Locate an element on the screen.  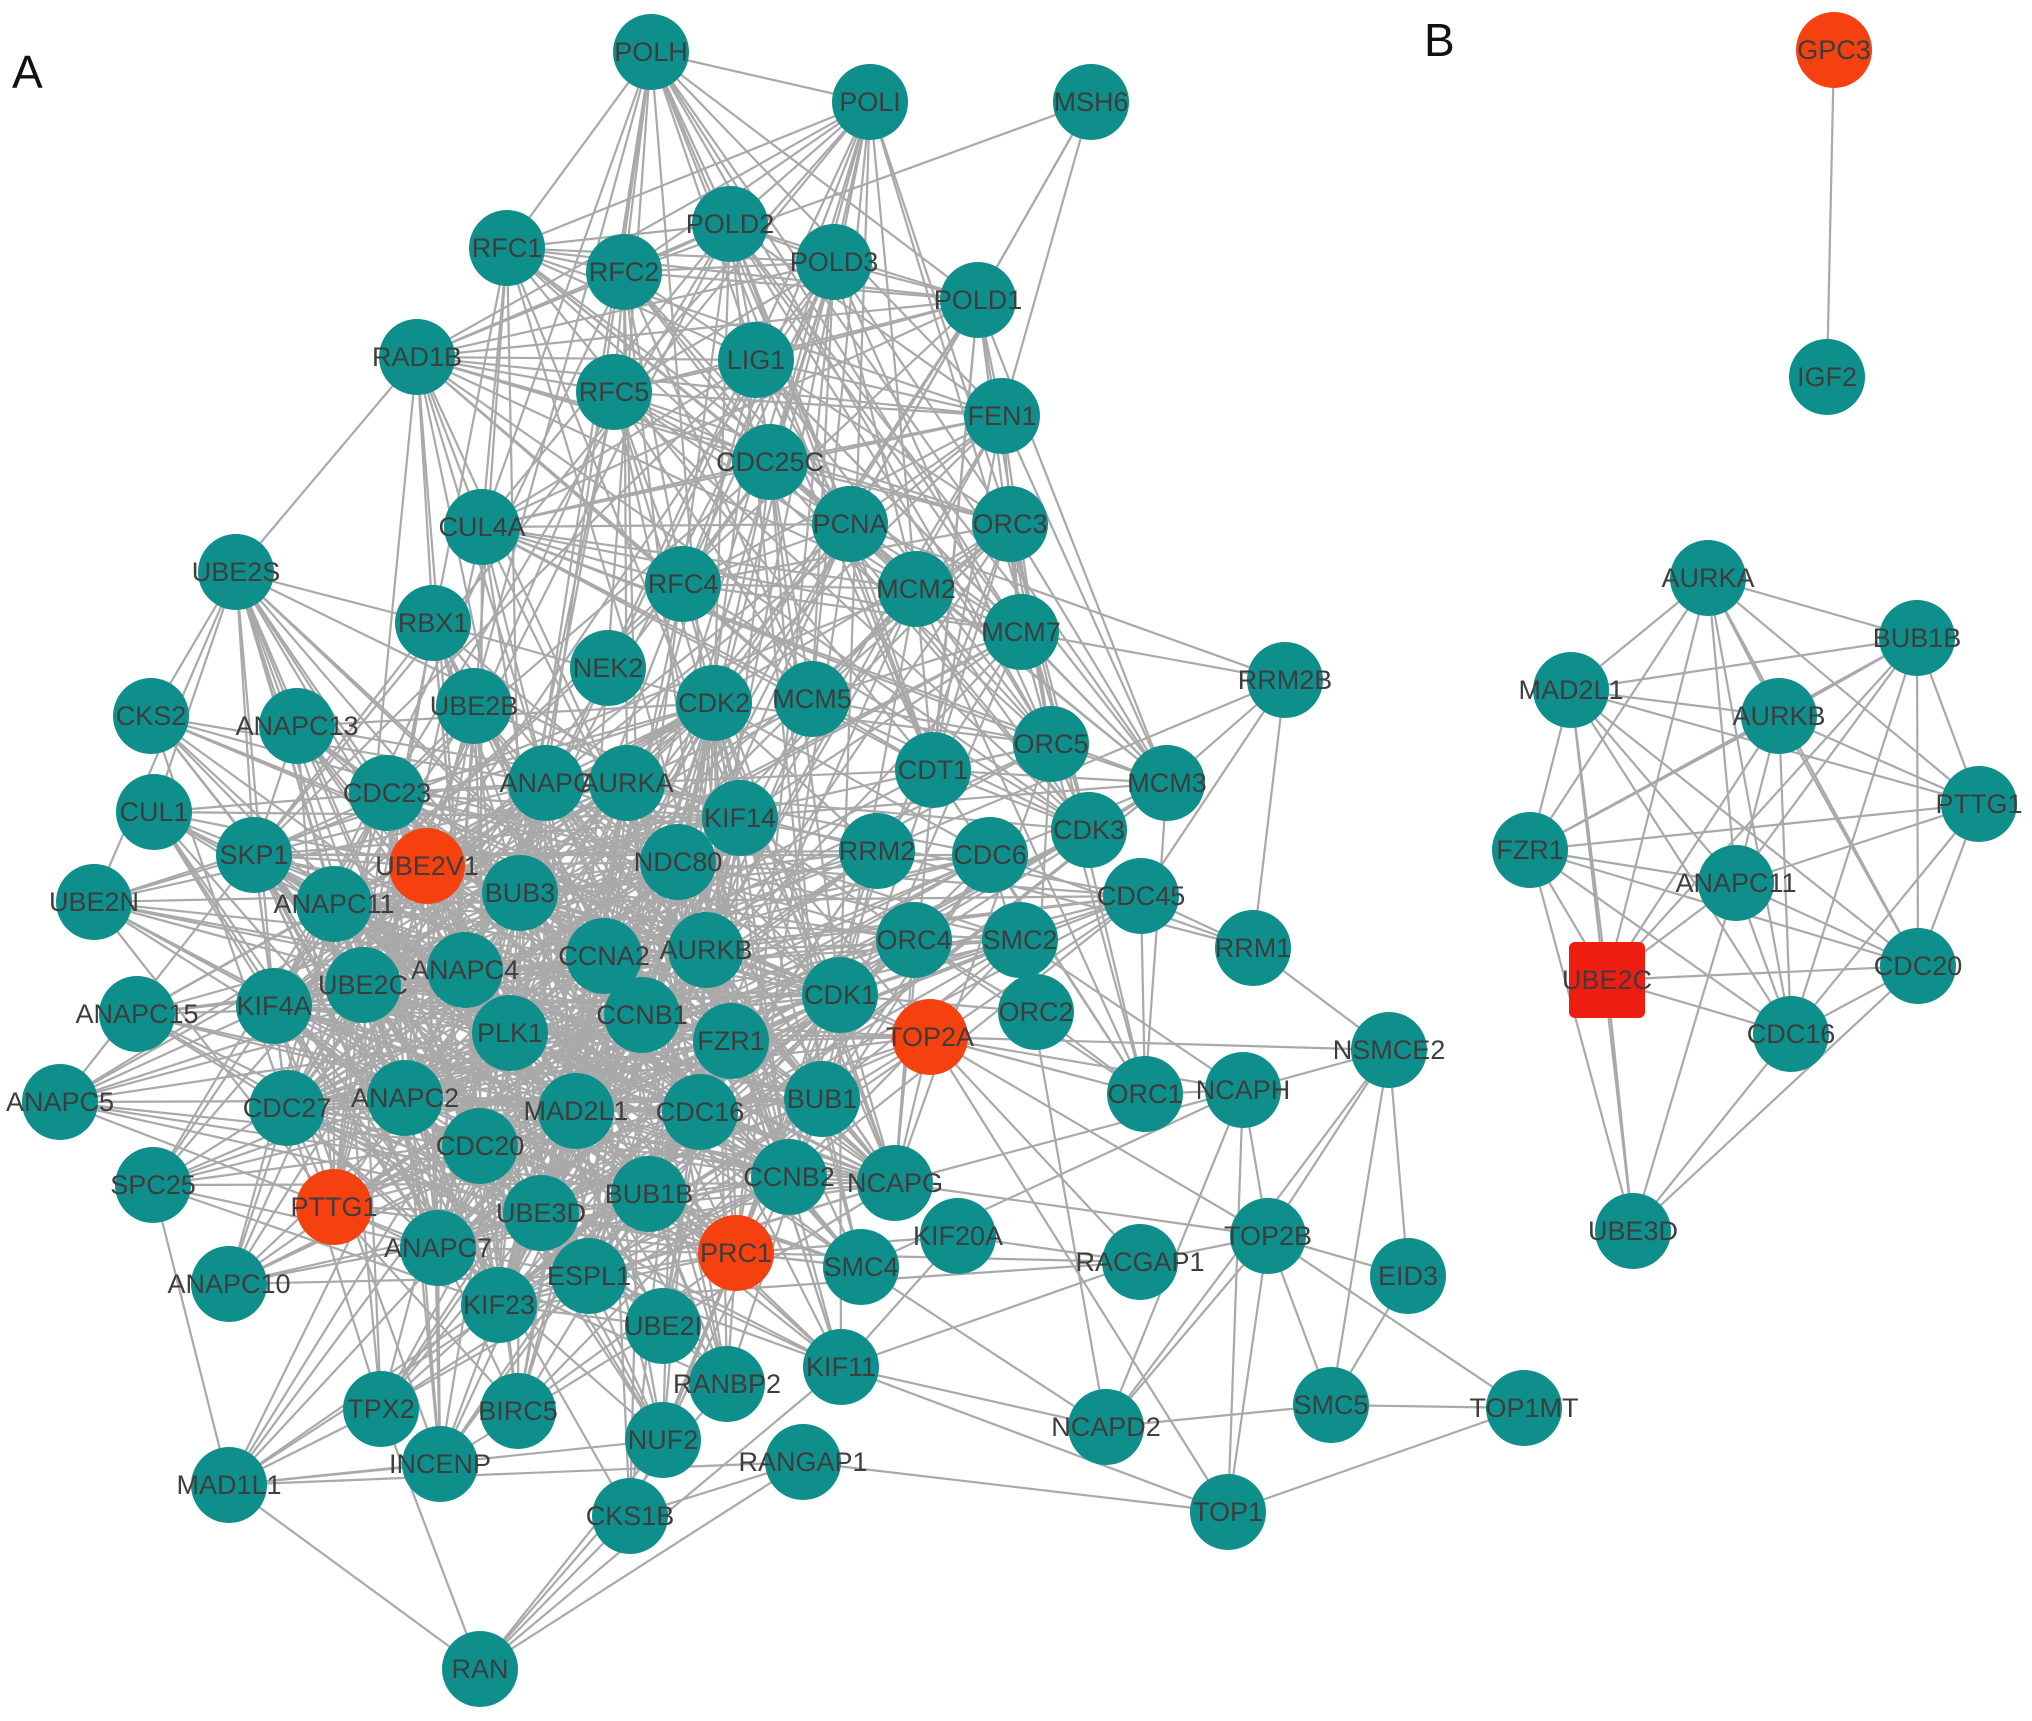
edge-rbx1-skp1 is located at coordinates (343, 739).